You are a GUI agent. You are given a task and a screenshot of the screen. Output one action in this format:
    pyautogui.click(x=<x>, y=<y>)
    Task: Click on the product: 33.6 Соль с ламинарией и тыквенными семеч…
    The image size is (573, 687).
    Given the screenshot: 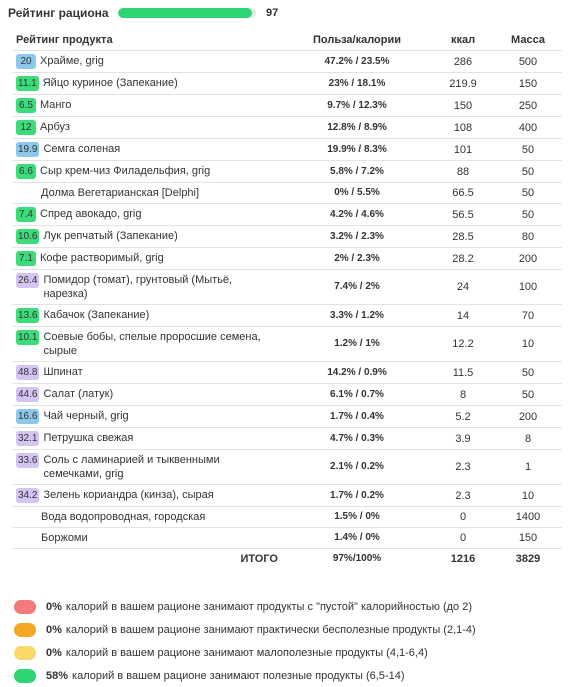 What is the action you would take?
    pyautogui.click(x=147, y=467)
    